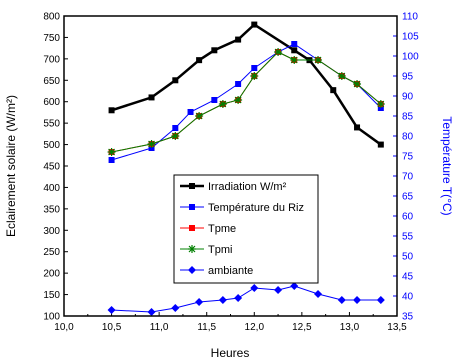 Image resolution: width=462 pixels, height=362 pixels. What do you see at coordinates (51, 317) in the screenshot?
I see `y-tick-label: 100` at bounding box center [51, 317].